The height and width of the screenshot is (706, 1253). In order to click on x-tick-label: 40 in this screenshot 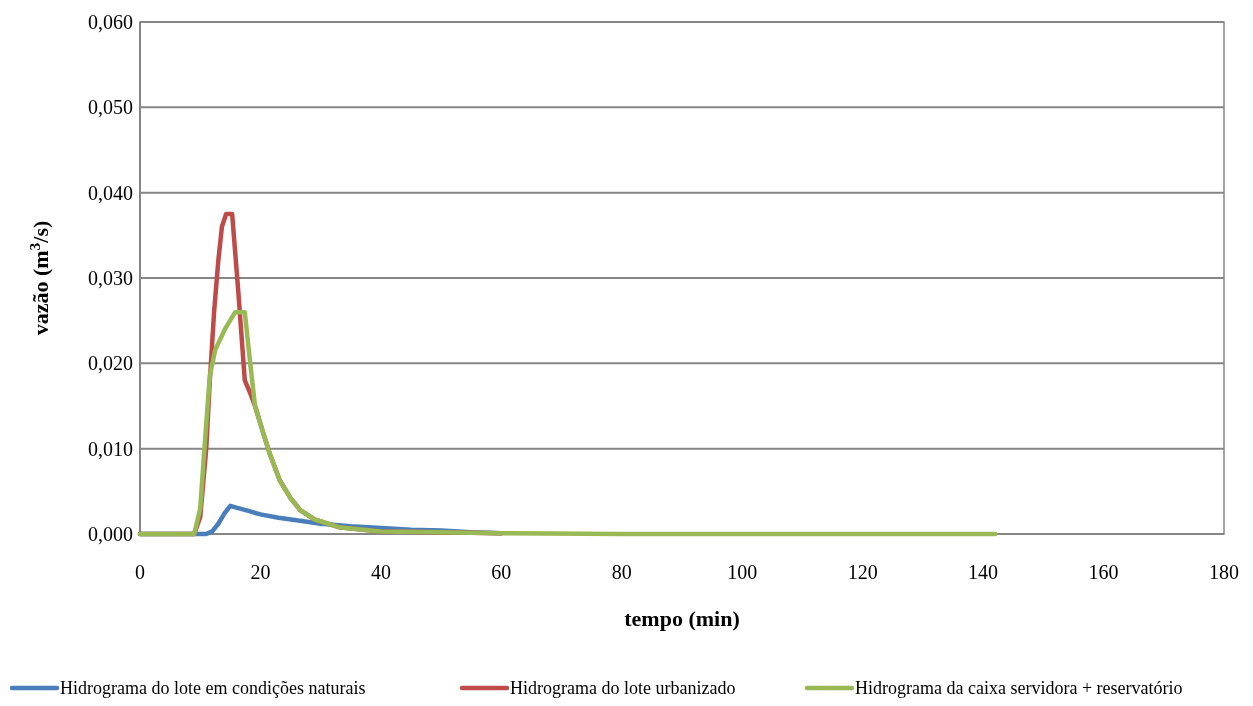, I will do `click(380, 572)`.